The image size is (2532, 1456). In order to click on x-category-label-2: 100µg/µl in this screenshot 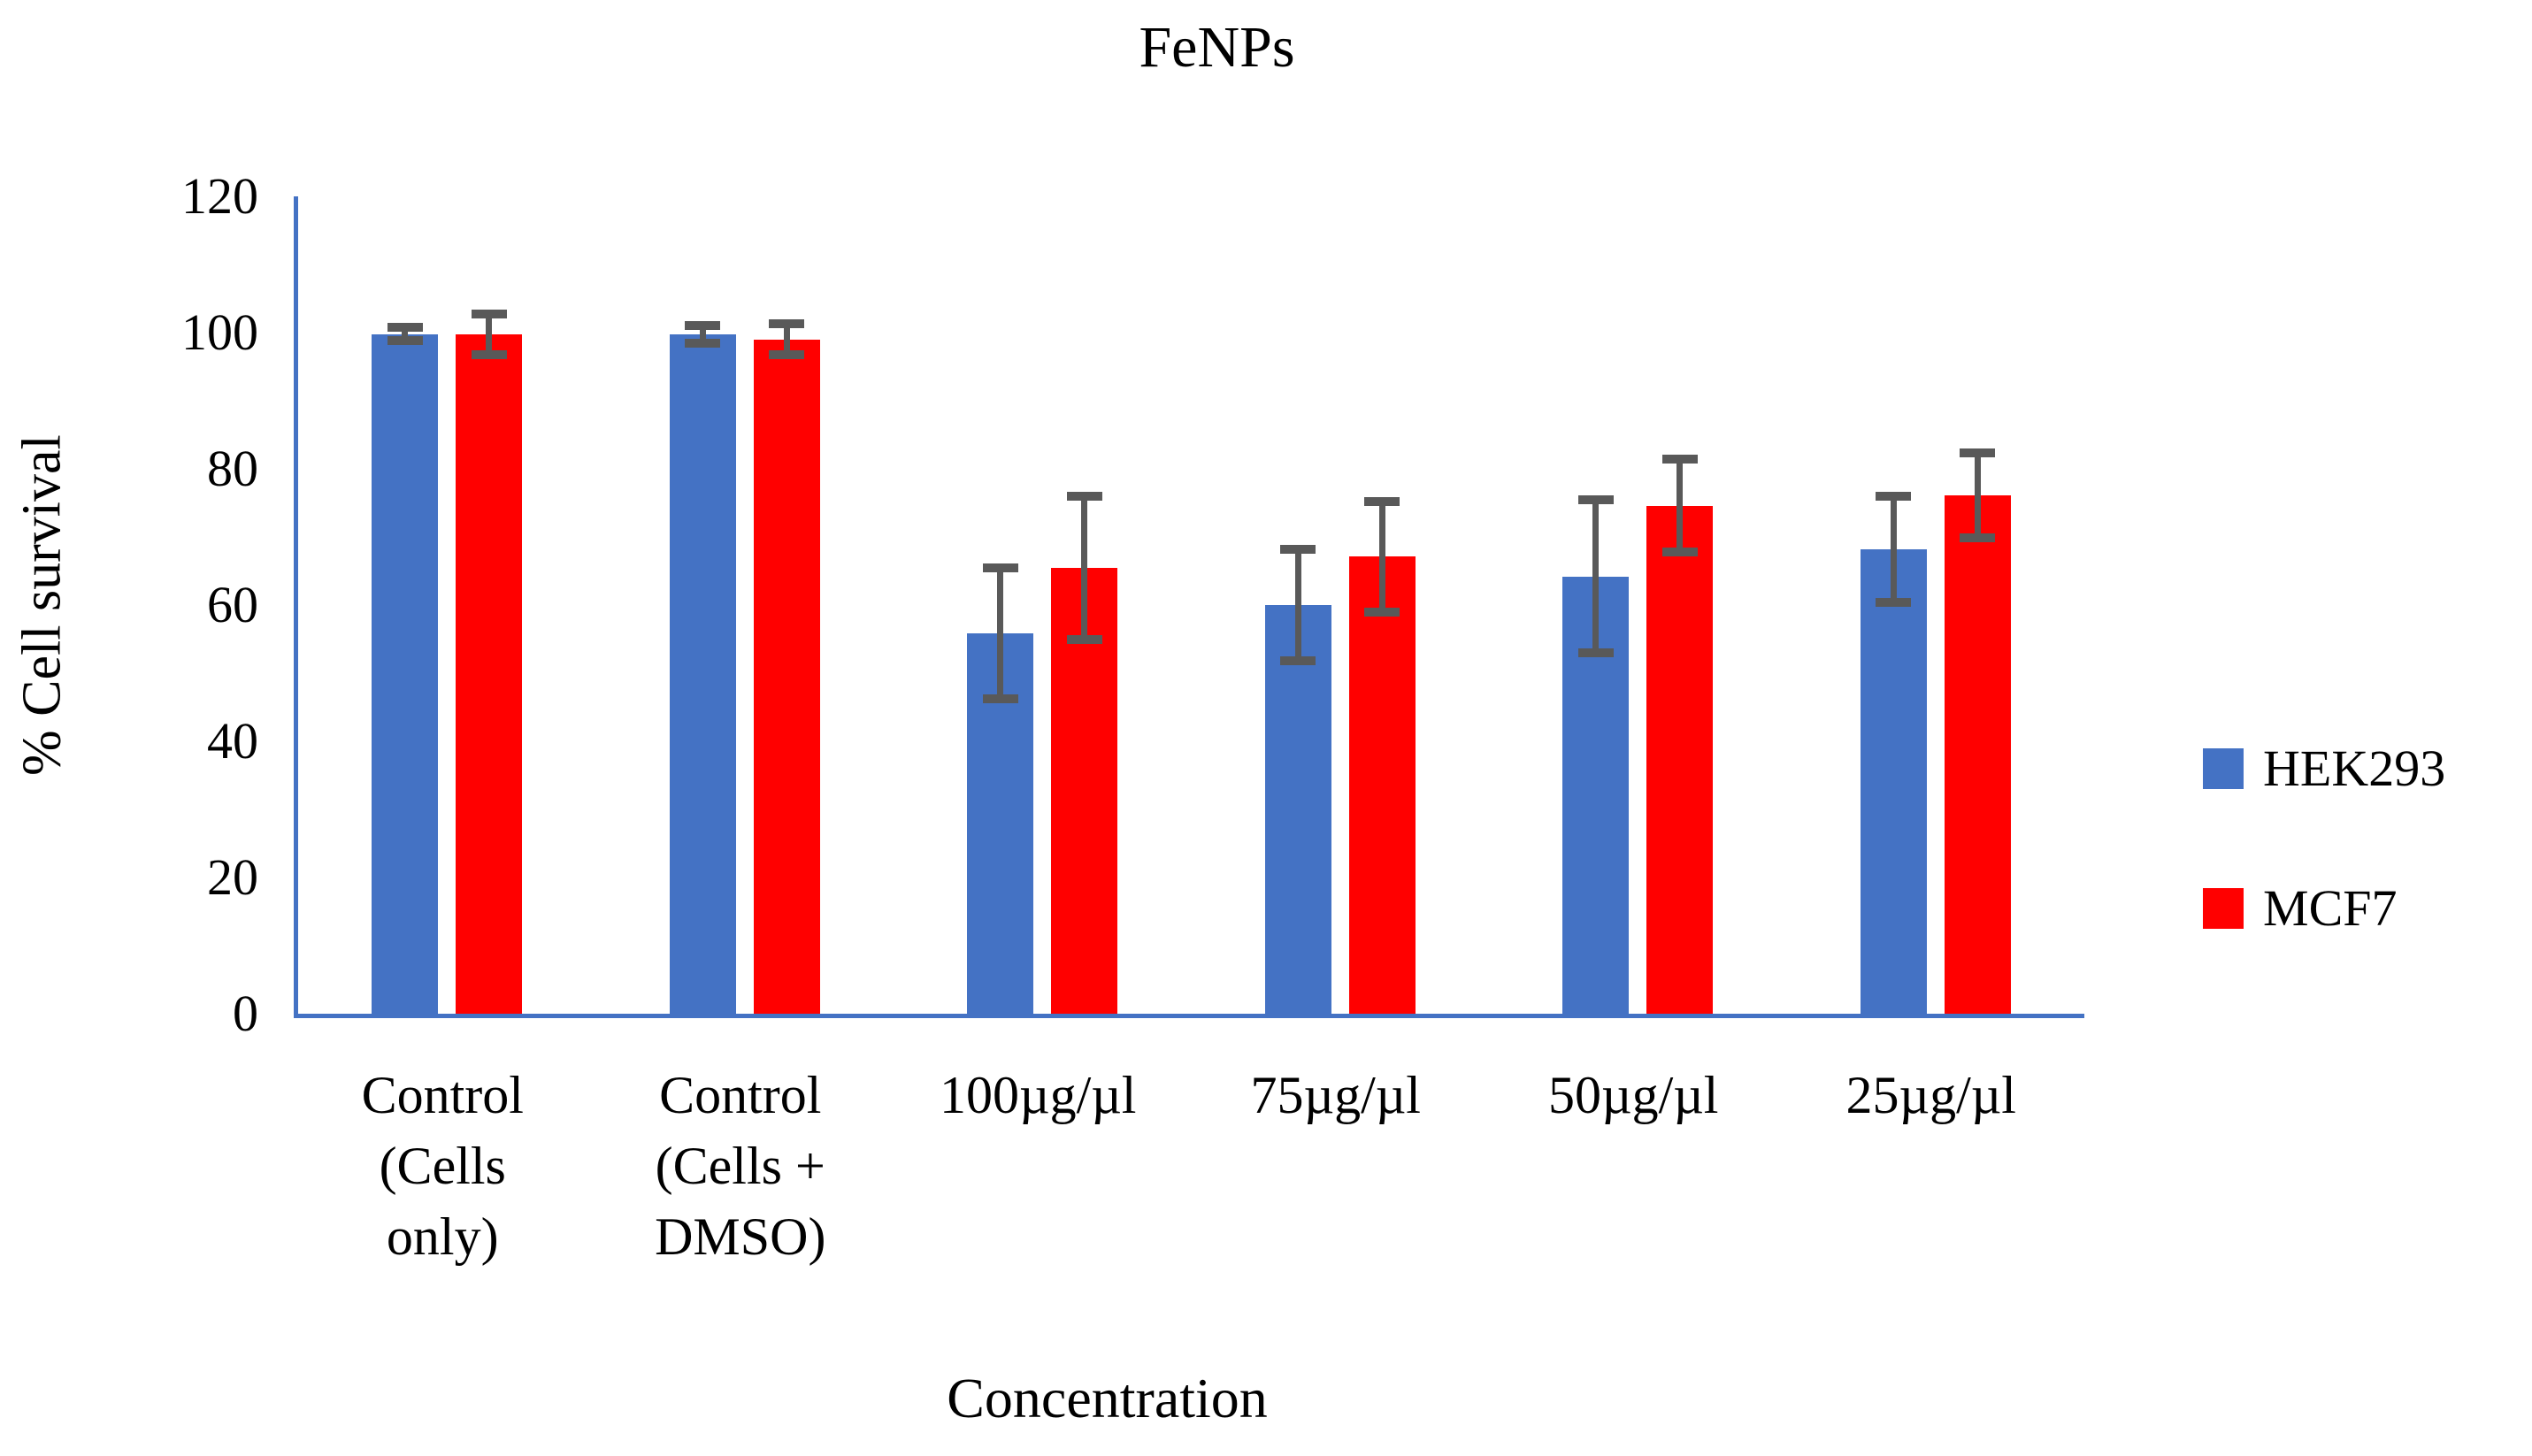, I will do `click(1038, 1095)`.